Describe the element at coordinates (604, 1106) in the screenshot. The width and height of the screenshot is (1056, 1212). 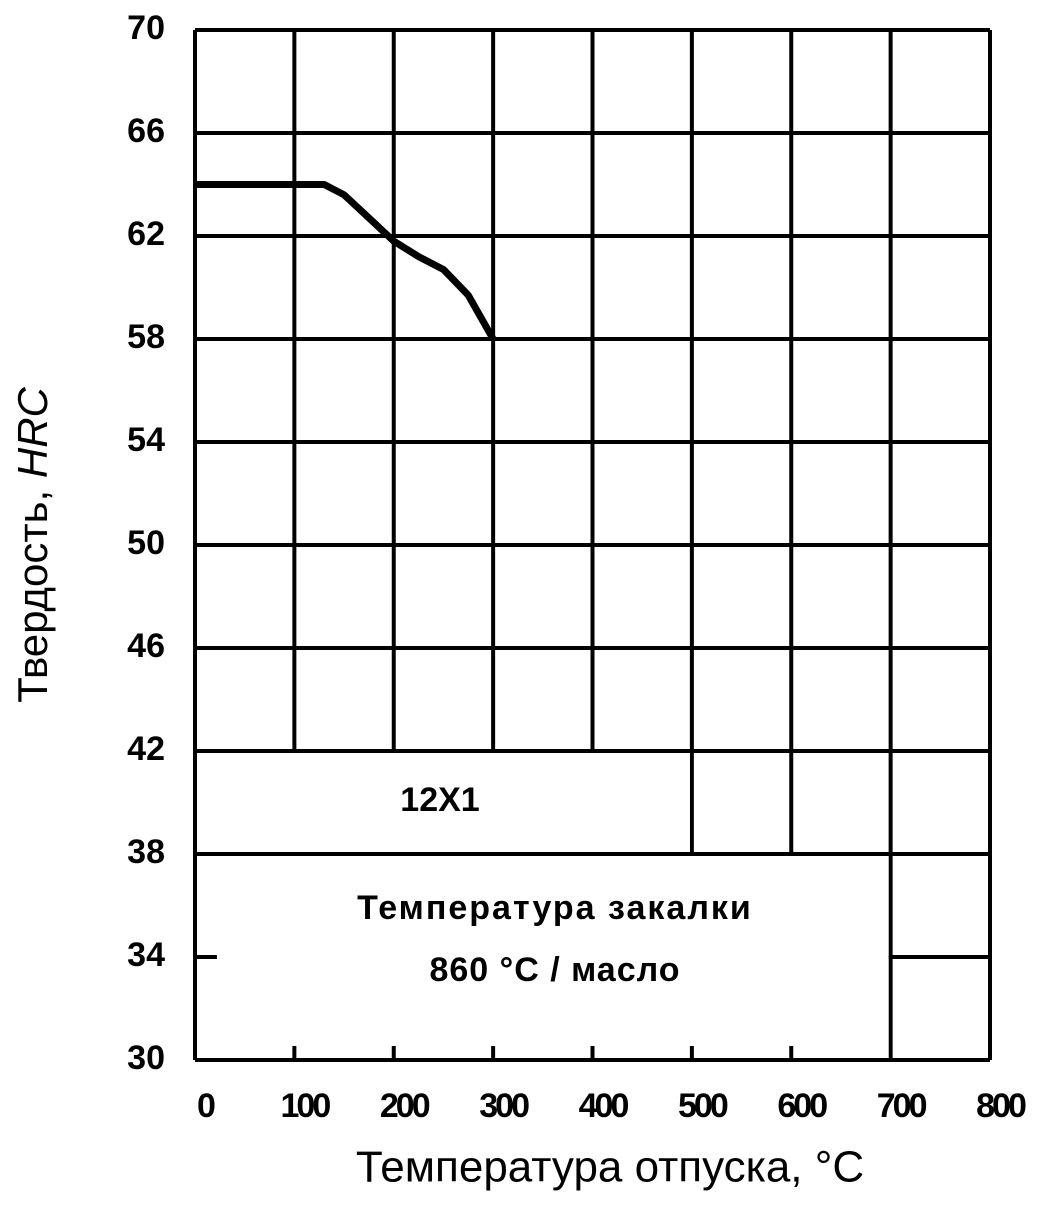
I see `x-tick-label: 400` at that location.